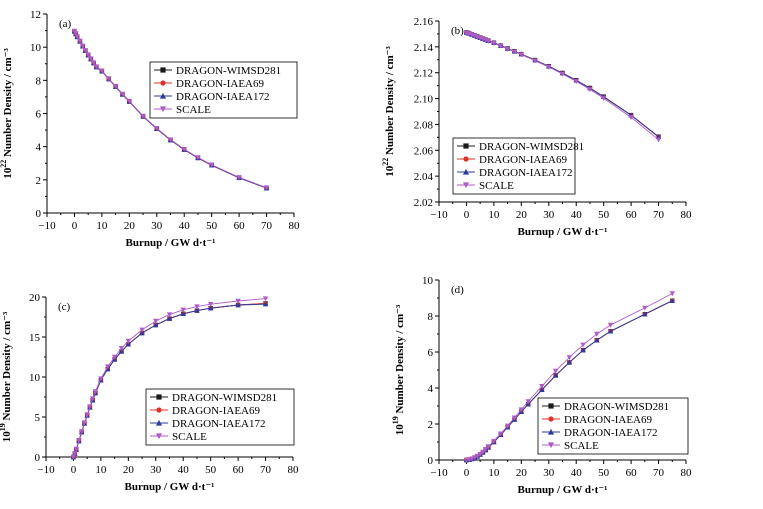 The width and height of the screenshot is (763, 509). I want to click on legend-box, so click(223, 90).